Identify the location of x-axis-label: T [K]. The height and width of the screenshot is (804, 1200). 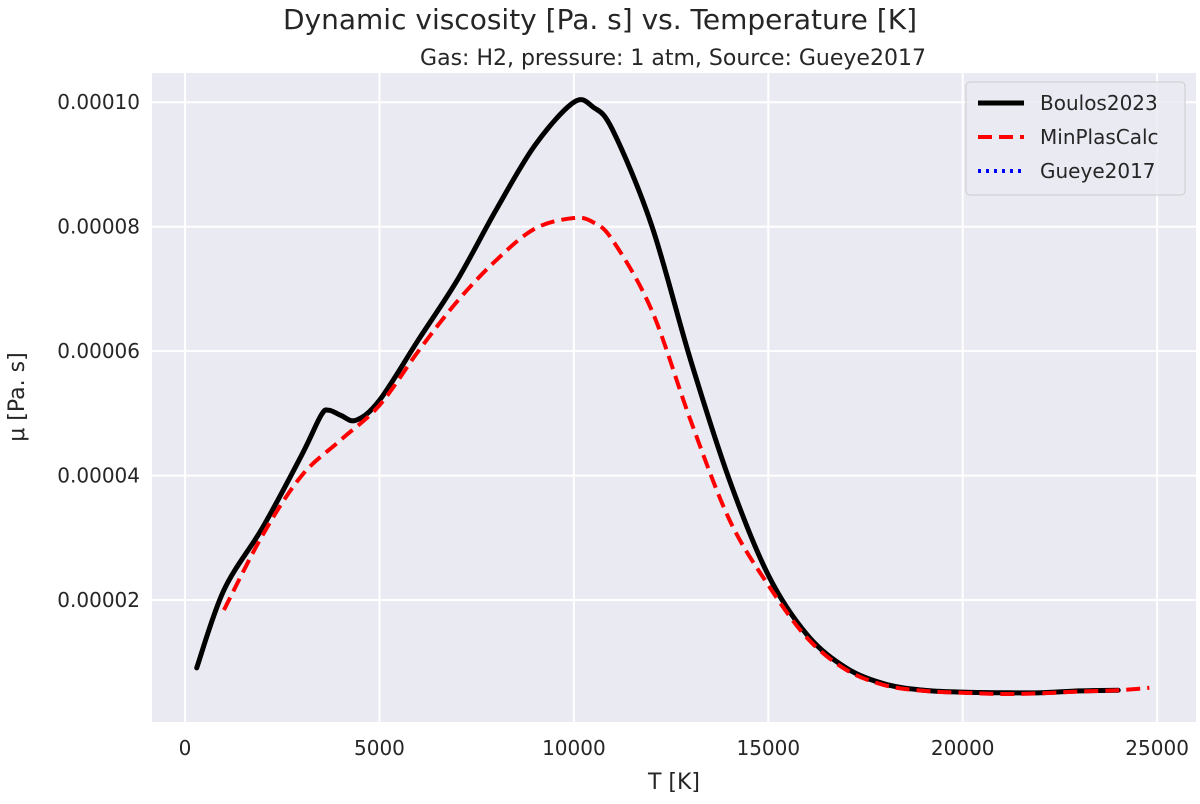
(673, 782).